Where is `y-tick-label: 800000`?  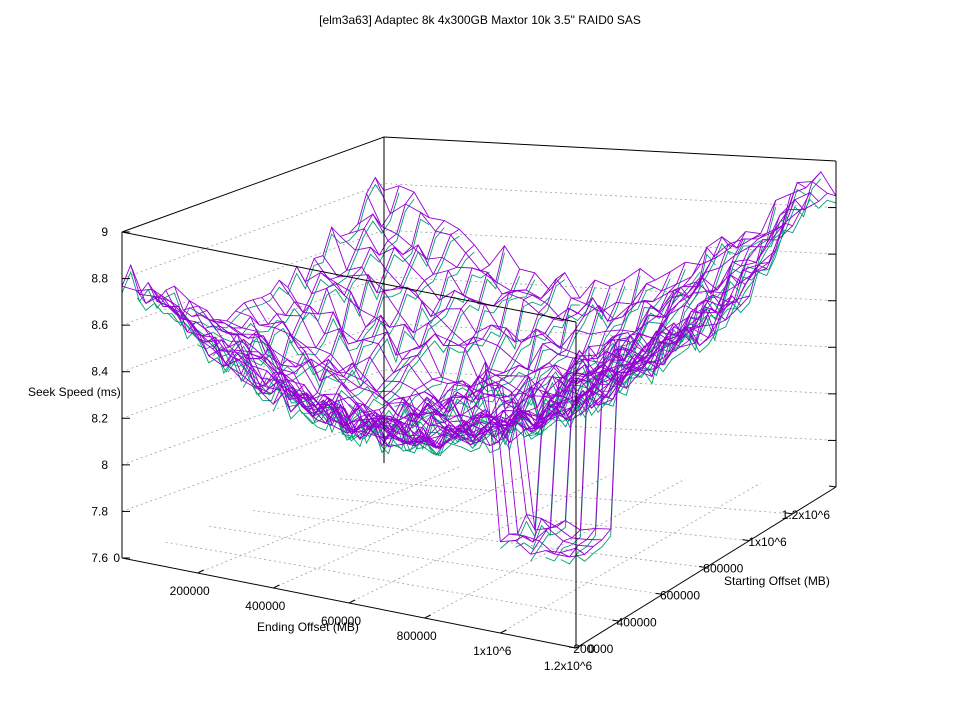 y-tick-label: 800000 is located at coordinates (723, 569).